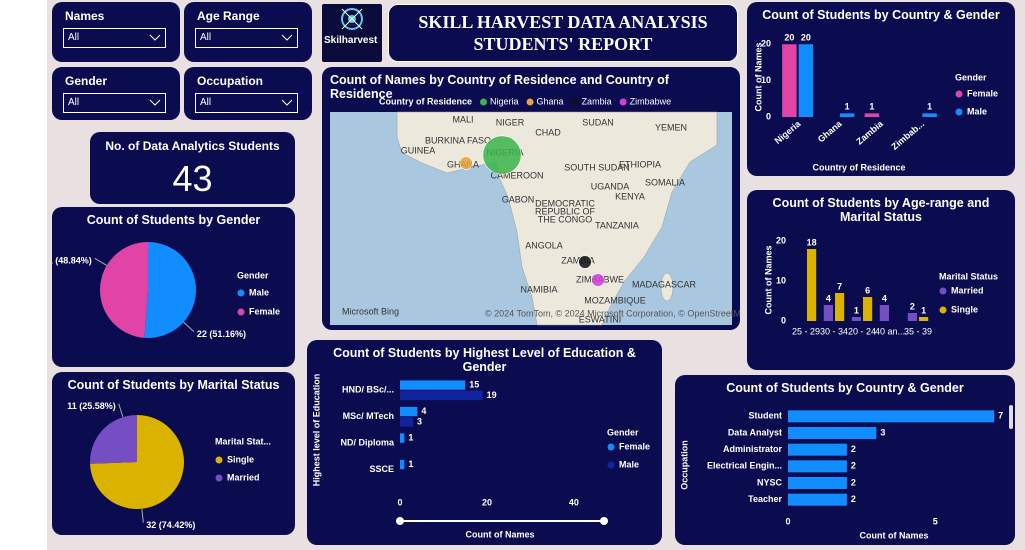 Image resolution: width=1025 pixels, height=550 pixels. I want to click on data-label: 19, so click(492, 395).